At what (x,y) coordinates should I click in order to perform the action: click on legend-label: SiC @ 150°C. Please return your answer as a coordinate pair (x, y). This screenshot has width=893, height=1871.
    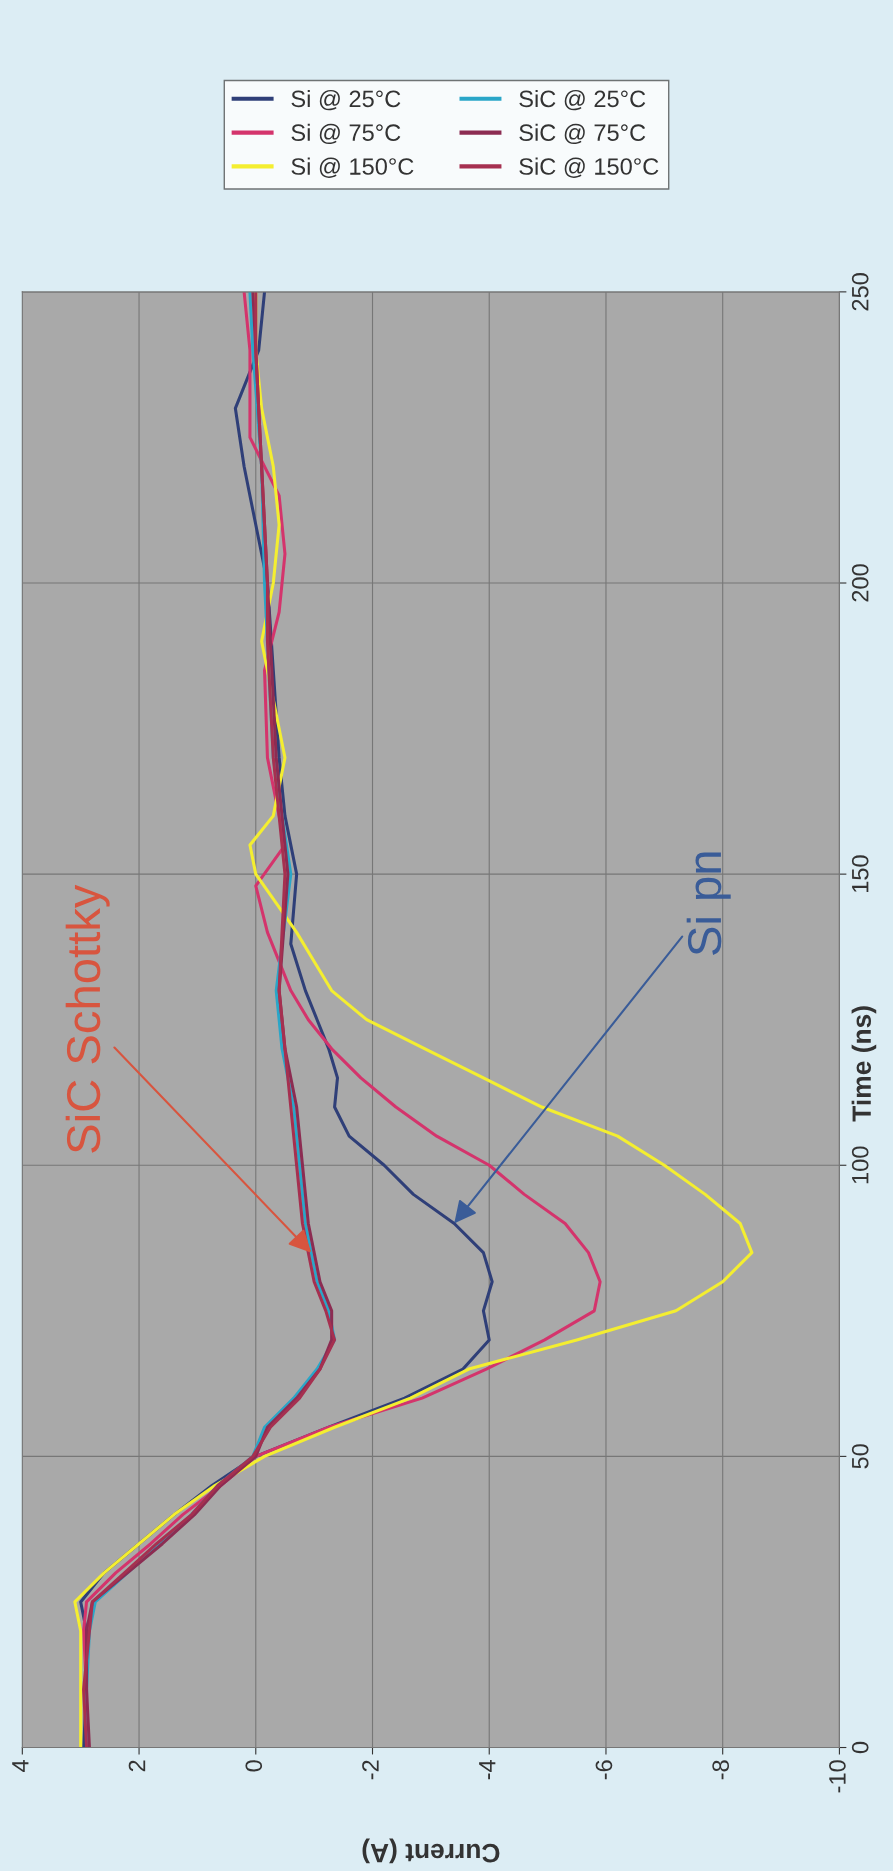
    Looking at the image, I should click on (589, 167).